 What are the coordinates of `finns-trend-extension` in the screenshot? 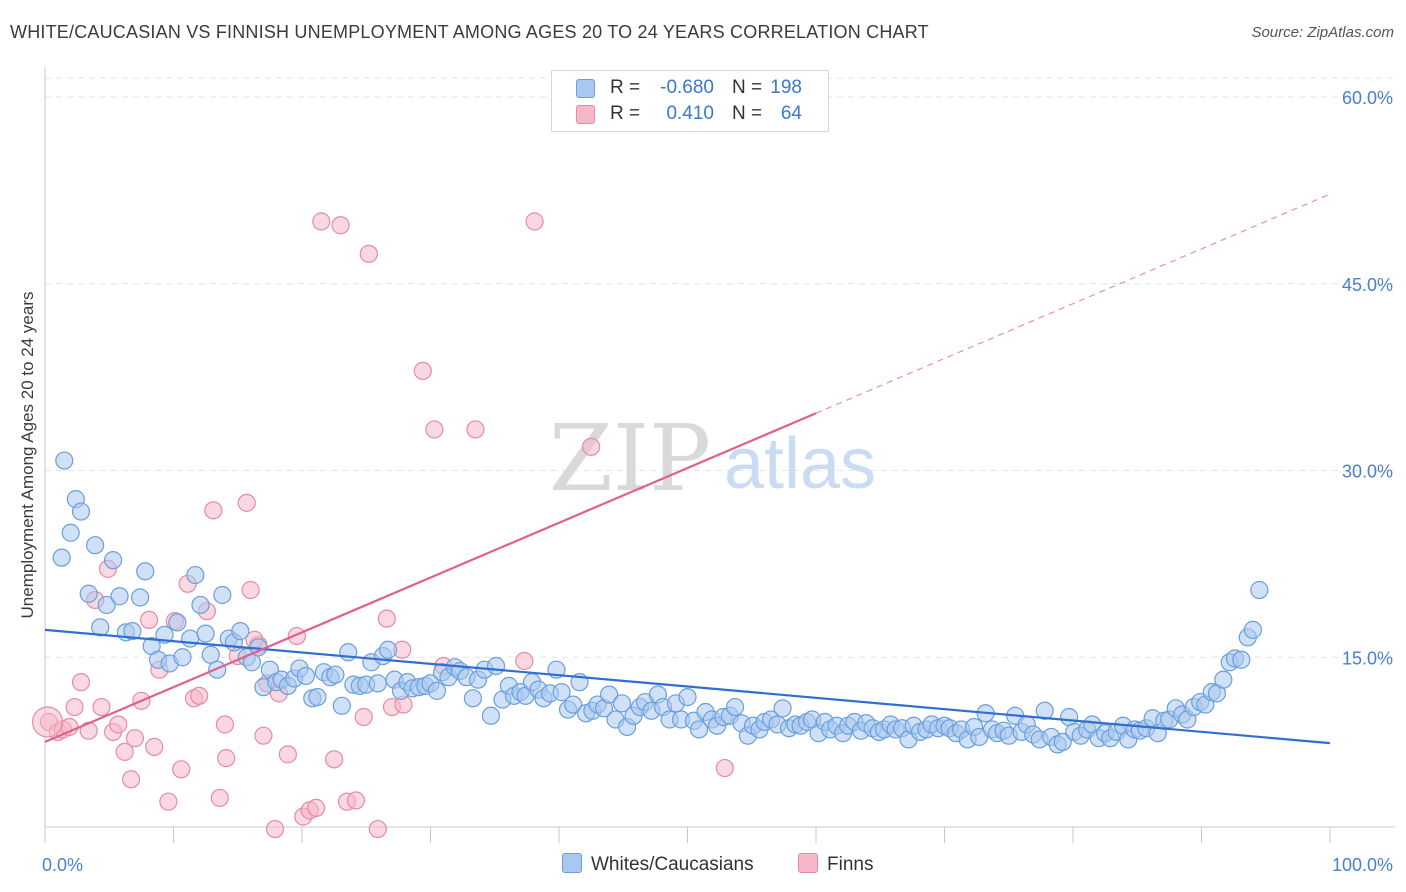 It's located at (1073, 303).